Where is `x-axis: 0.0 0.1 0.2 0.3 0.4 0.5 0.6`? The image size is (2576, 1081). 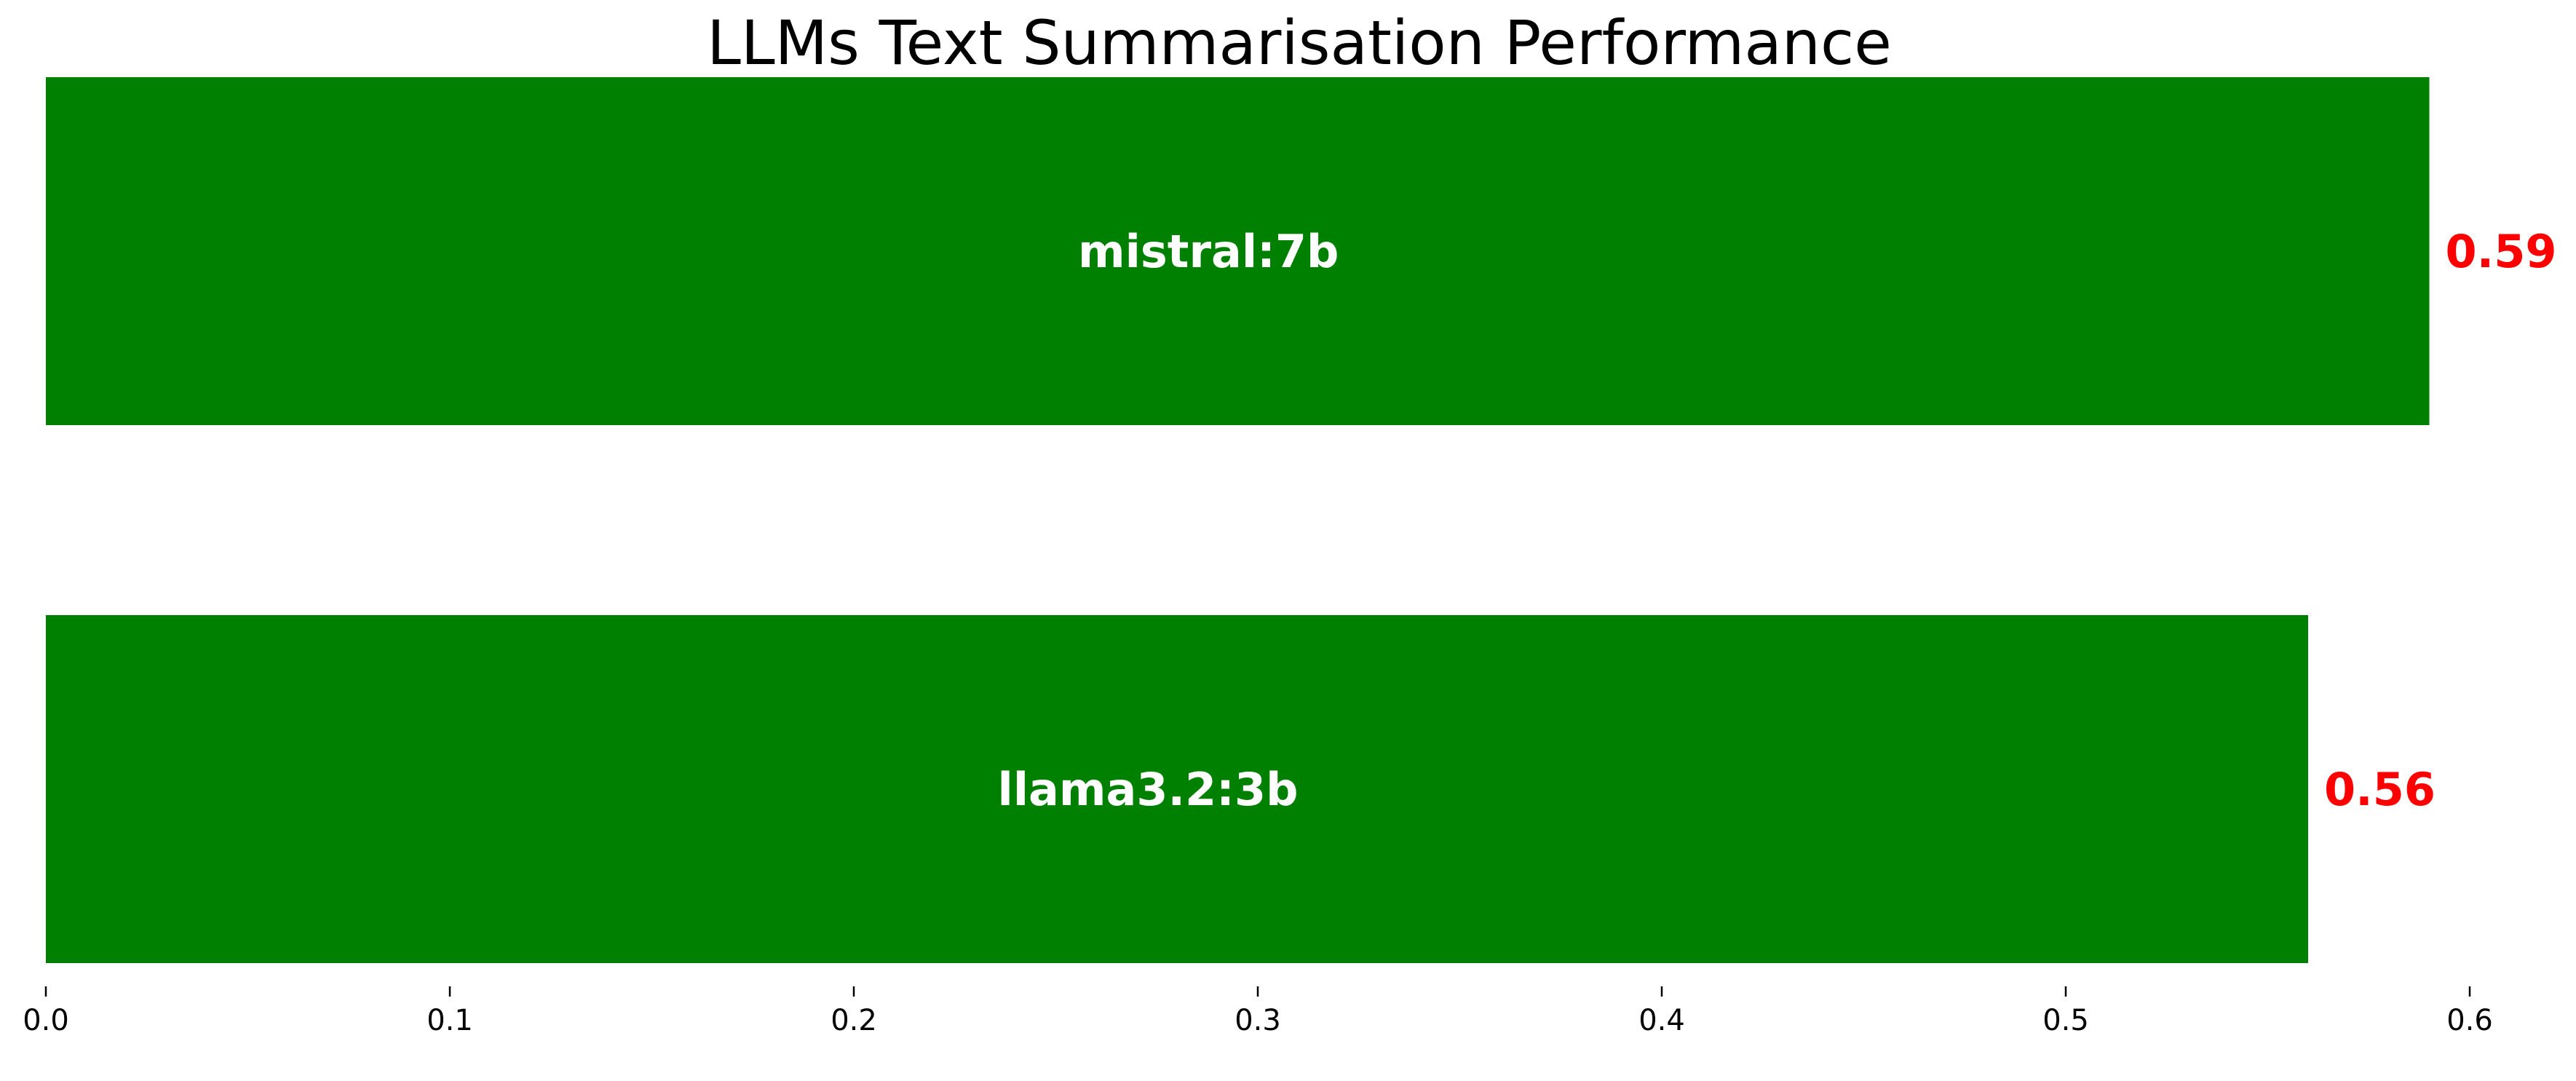
x-axis: 0.0 0.1 0.2 0.3 0.4 0.5 0.6 is located at coordinates (1258, 1011).